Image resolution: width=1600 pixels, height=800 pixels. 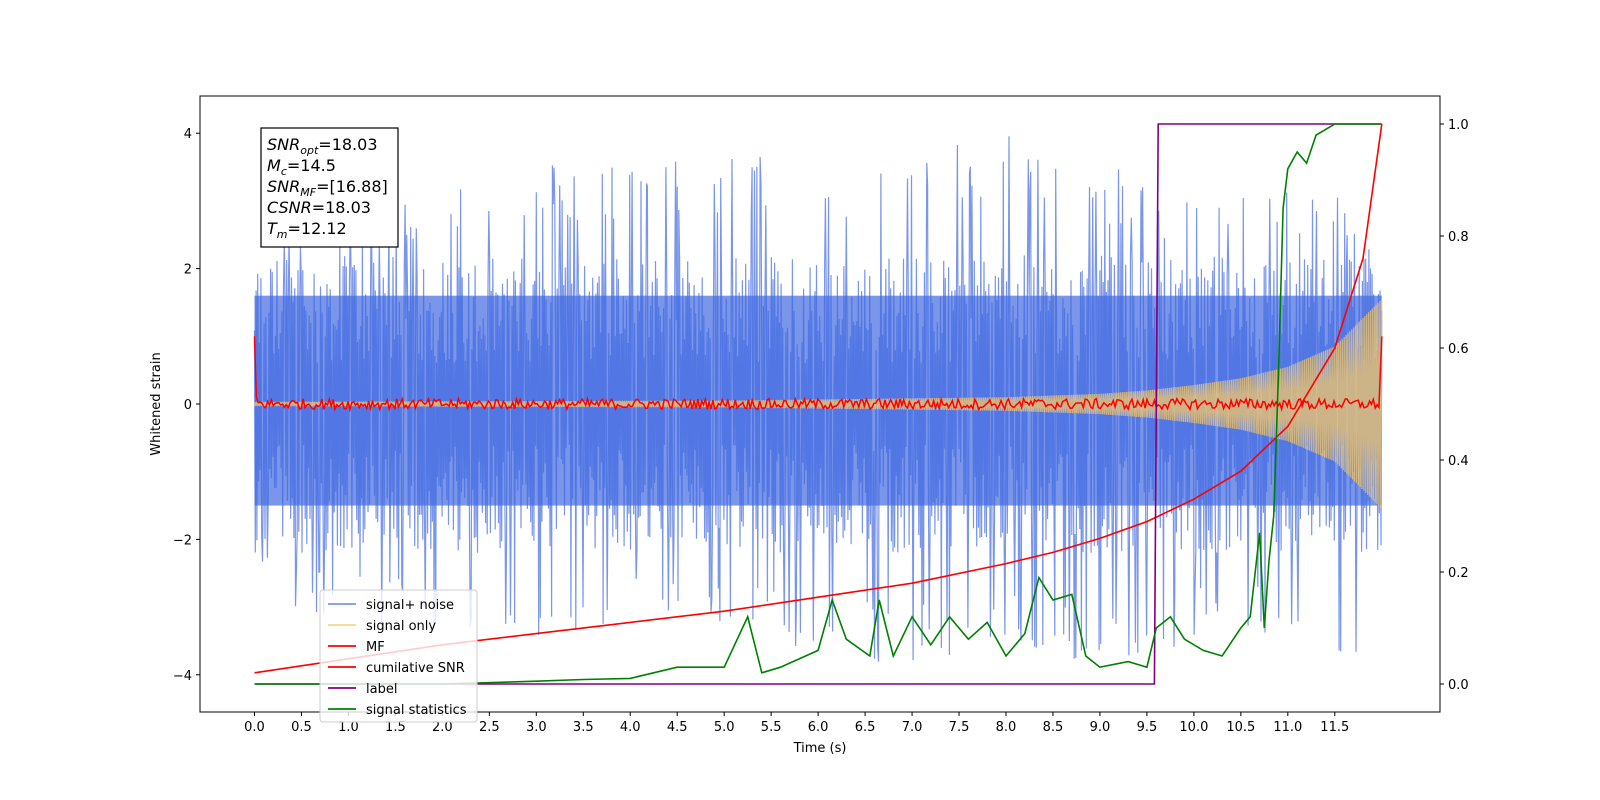 What do you see at coordinates (1458, 237) in the screenshot?
I see `y2-tick-label: 0.8` at bounding box center [1458, 237].